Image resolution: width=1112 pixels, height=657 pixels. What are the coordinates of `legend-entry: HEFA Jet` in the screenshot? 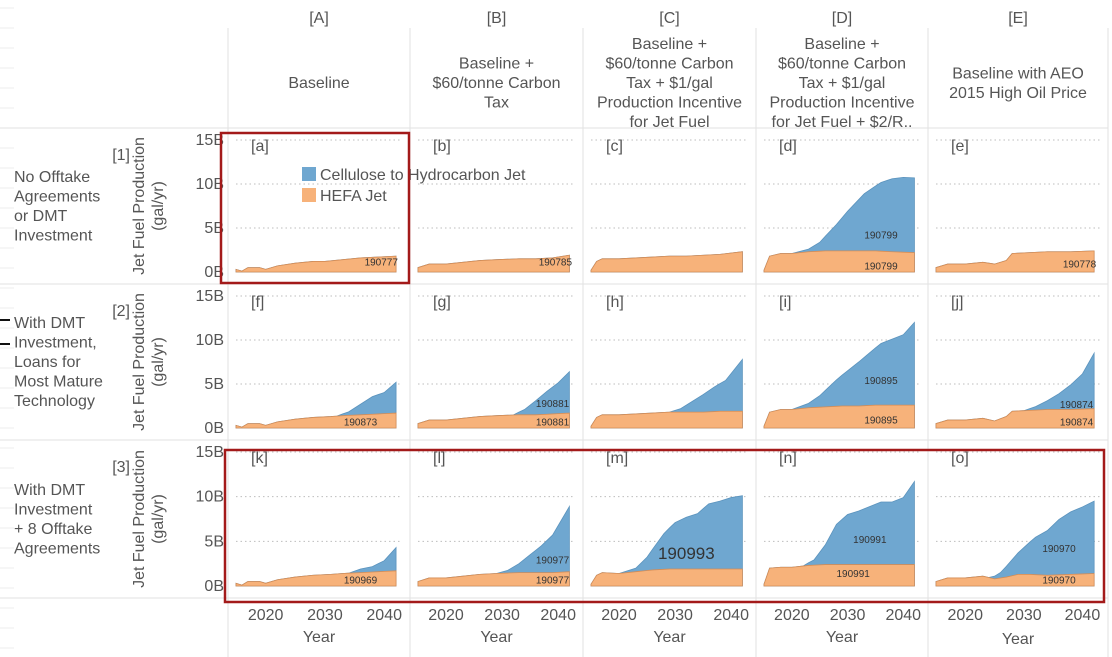 It's located at (353, 196).